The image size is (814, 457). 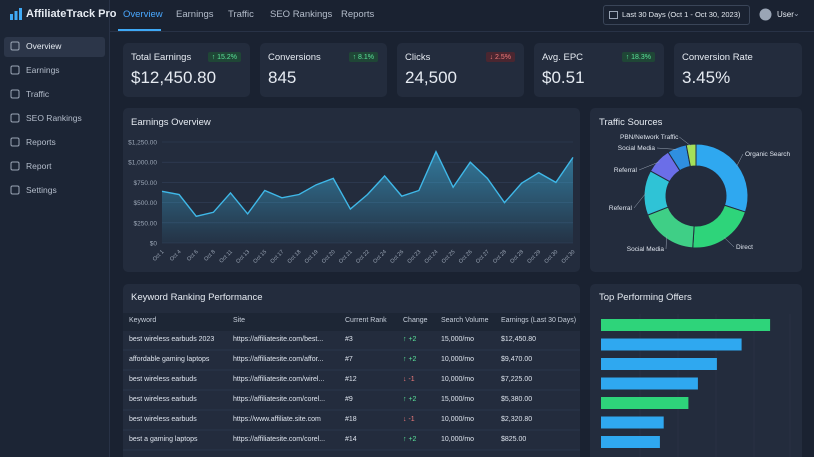 I want to click on nav-tab: Overview, so click(x=143, y=14).